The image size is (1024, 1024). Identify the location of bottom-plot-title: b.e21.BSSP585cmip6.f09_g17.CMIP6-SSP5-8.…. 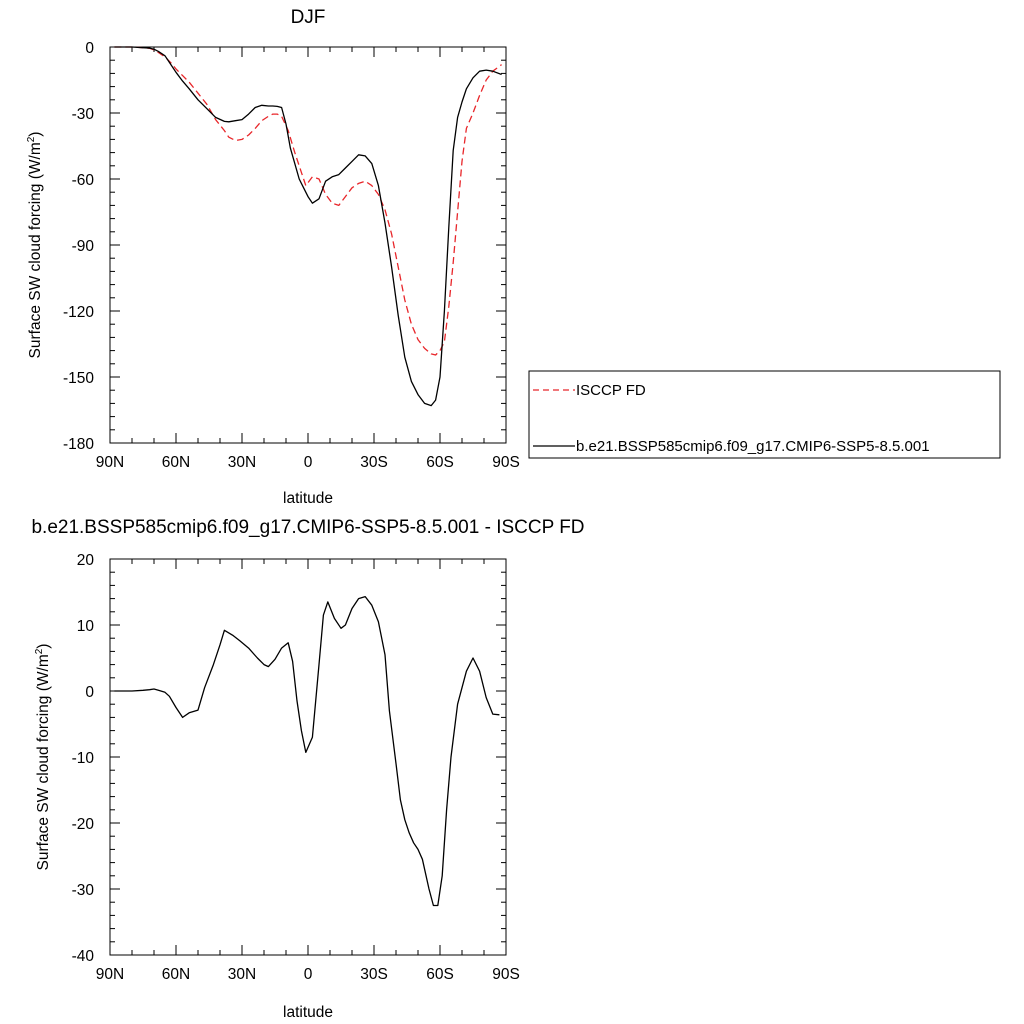
(307, 527).